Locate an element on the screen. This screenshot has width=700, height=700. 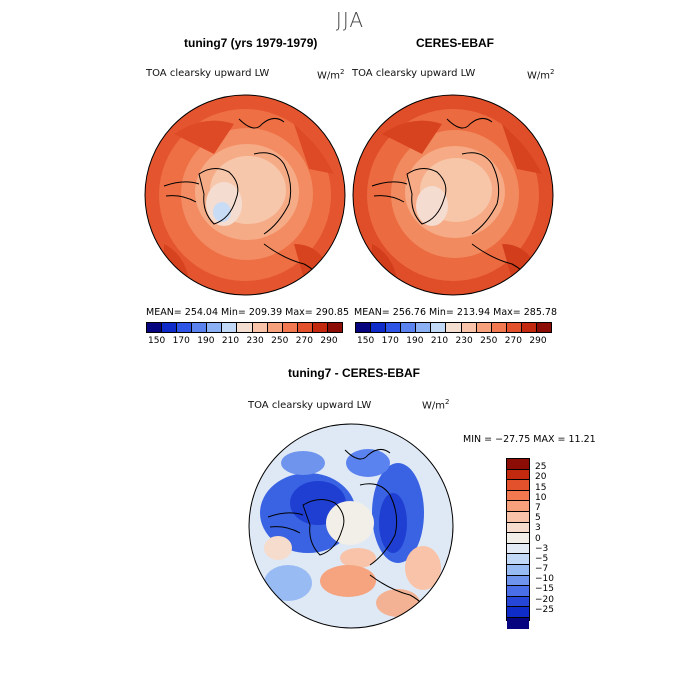
colorbar-labels-diff: 25 20 15 10 7 5 3 0 −3 −5 −7 −10 −15 −20 −25 is located at coordinates (555, 539).